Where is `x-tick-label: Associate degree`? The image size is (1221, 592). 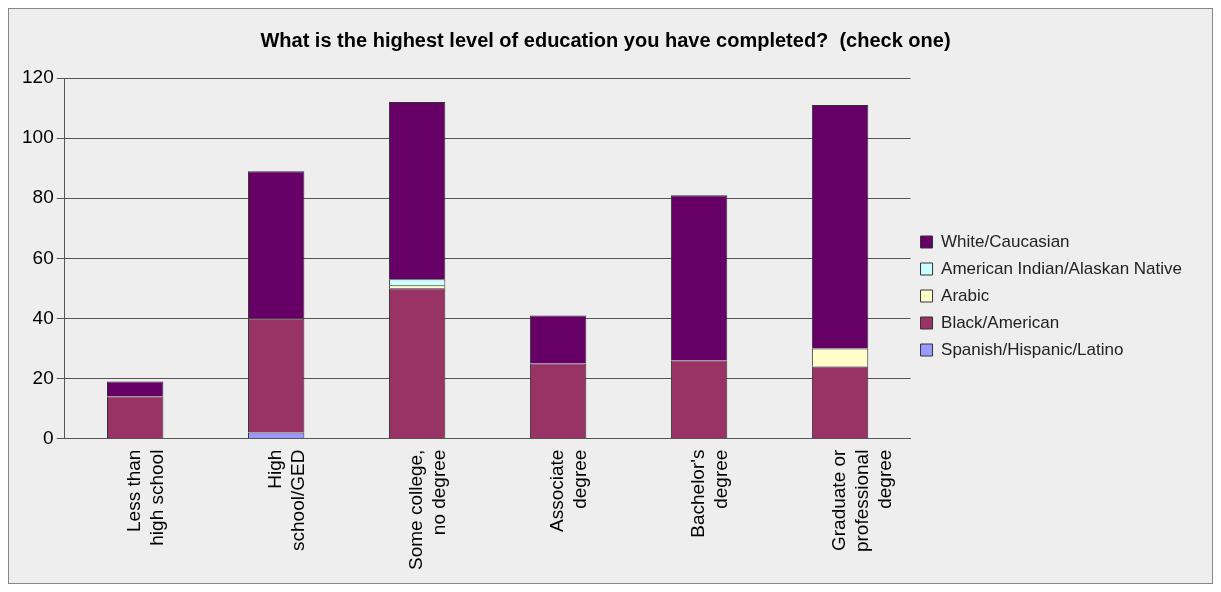
x-tick-label: Associate degree is located at coordinates (568, 490).